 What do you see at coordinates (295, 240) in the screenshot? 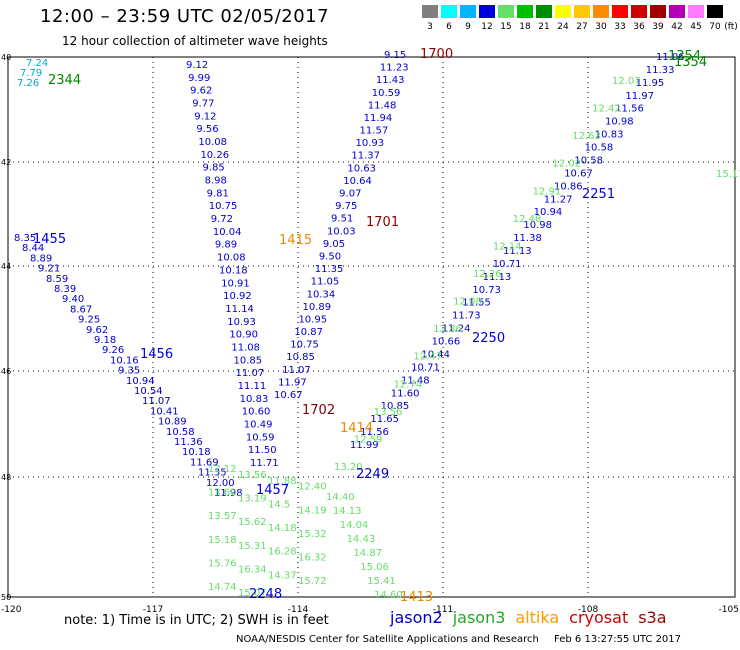
I see `track-id-label: 1415` at bounding box center [295, 240].